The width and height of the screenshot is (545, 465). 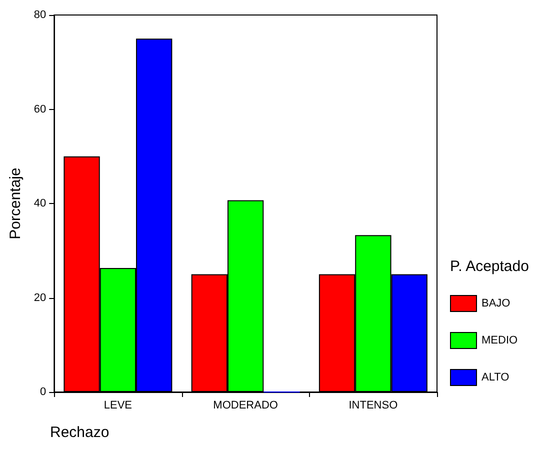 I want to click on y-axis-title: Porcentaje, so click(x=15, y=204).